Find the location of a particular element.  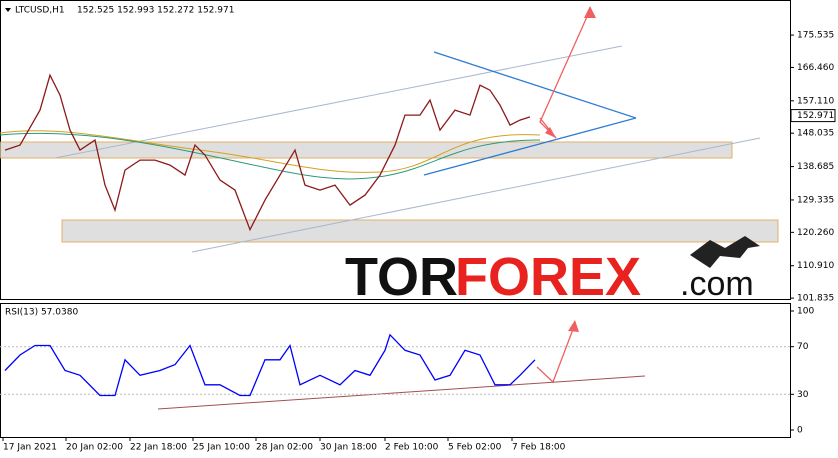

price-label: 166.460 is located at coordinates (815, 68).